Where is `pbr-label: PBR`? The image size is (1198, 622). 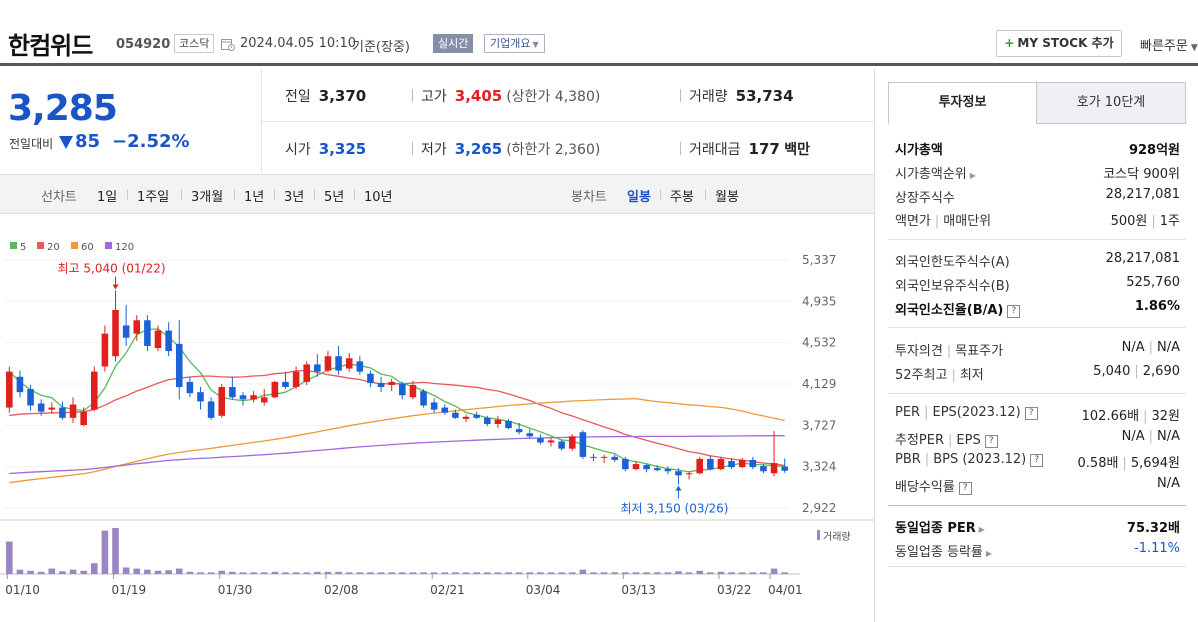
pbr-label: PBR is located at coordinates (908, 459).